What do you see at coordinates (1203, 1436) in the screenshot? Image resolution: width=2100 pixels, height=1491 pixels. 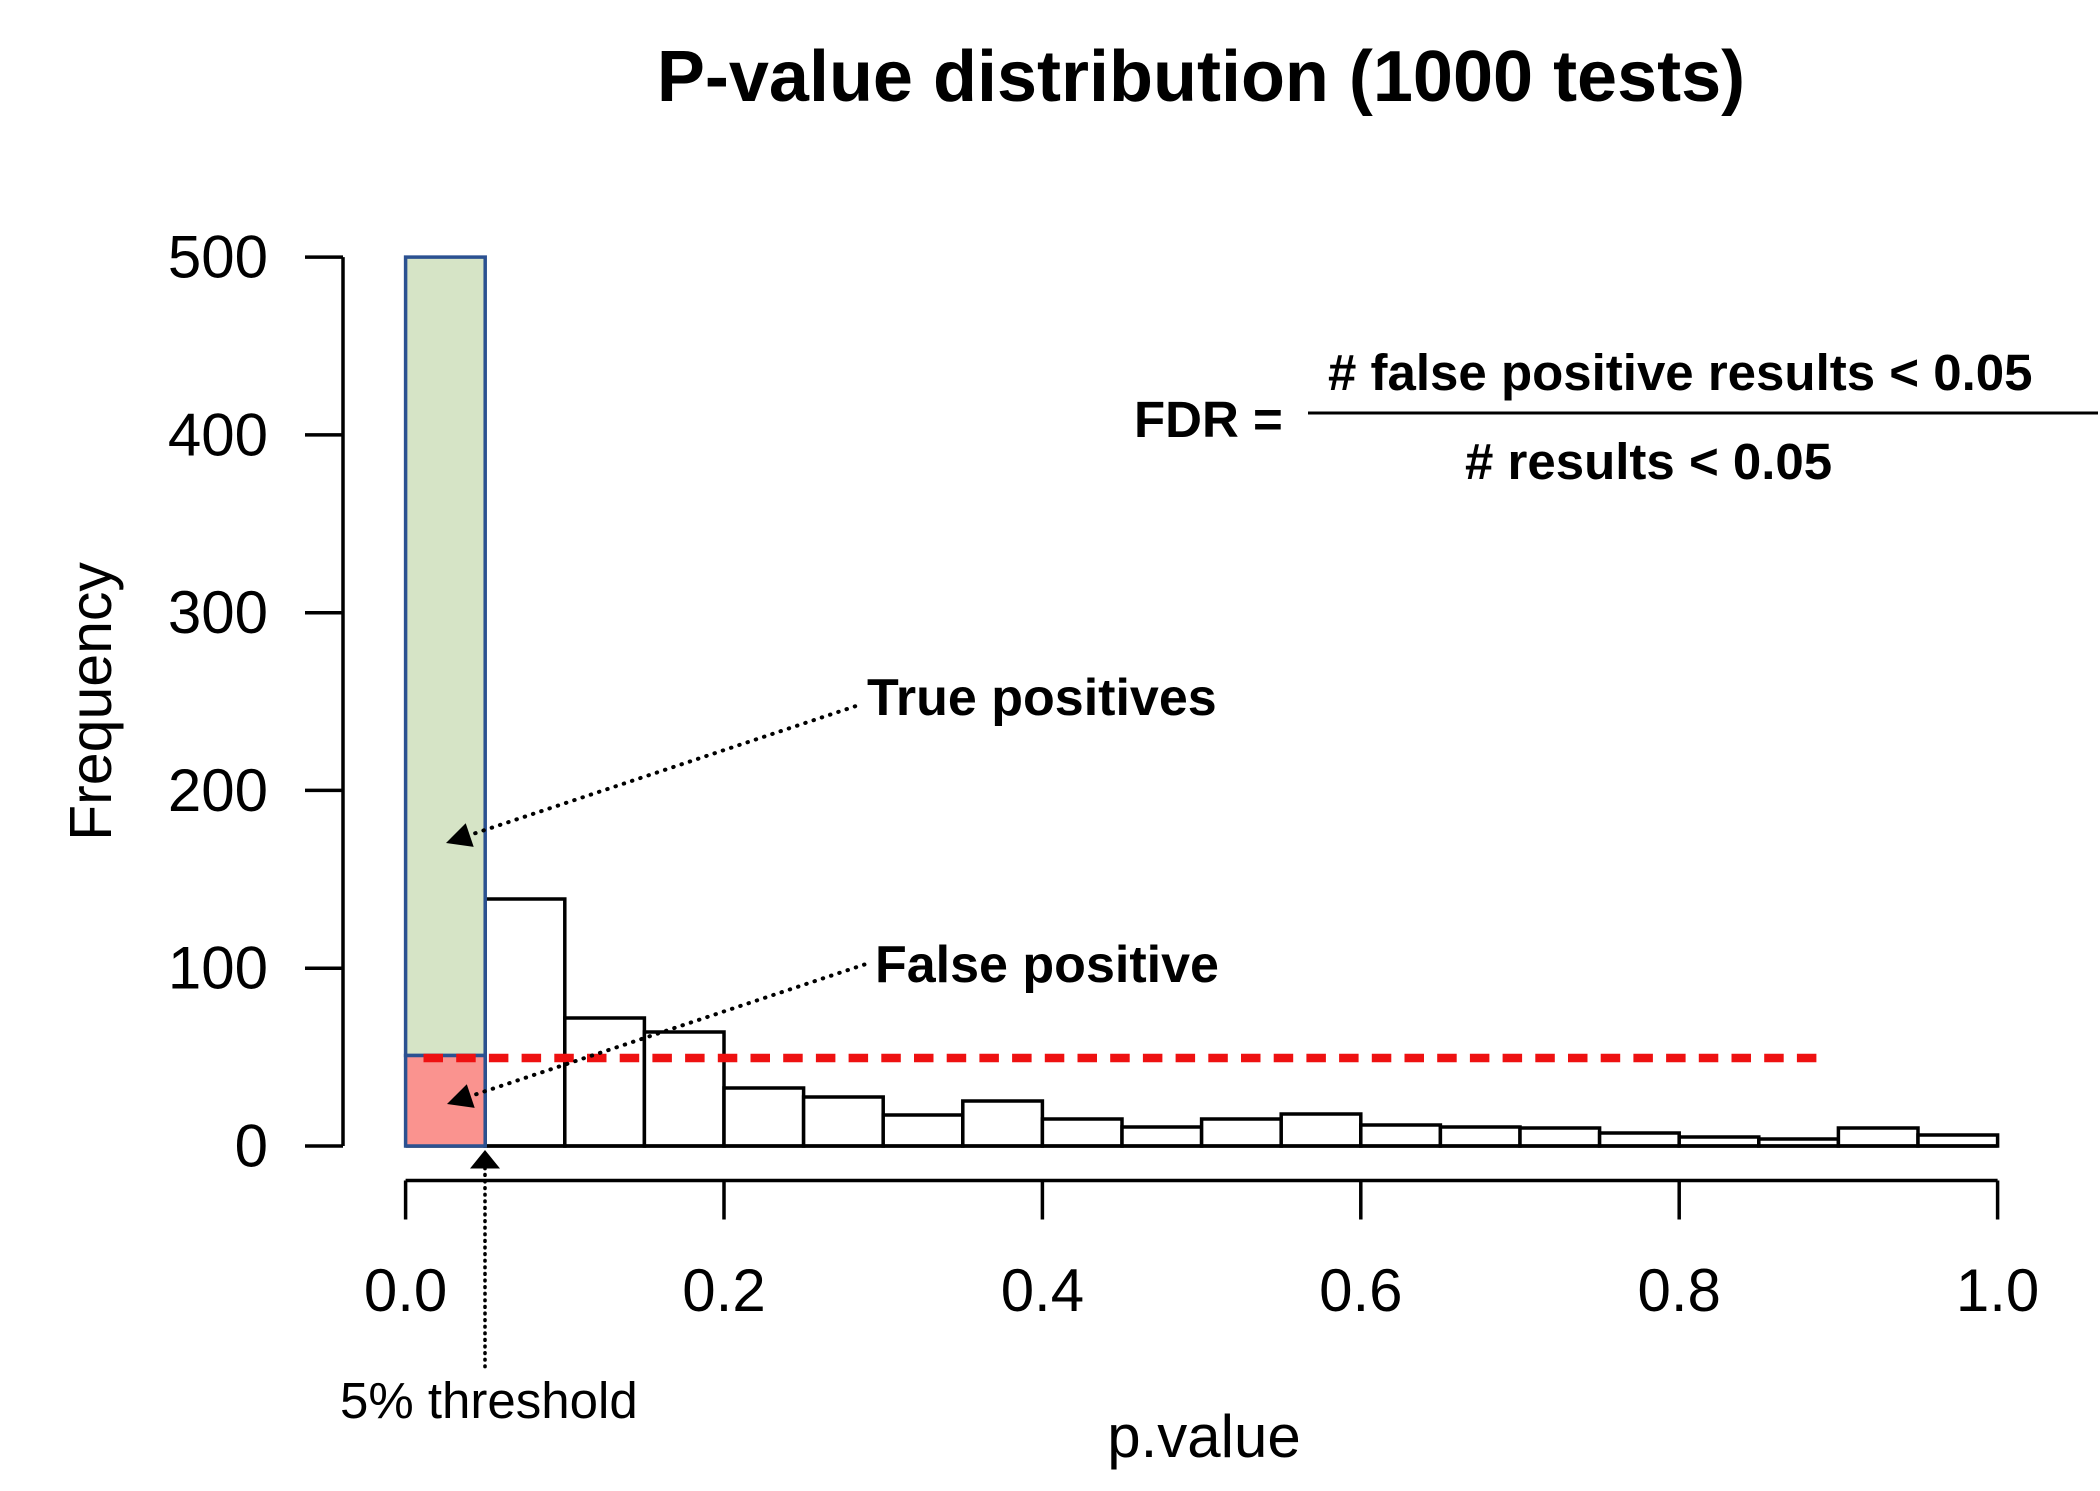 I see `svg-text: p.value` at bounding box center [1203, 1436].